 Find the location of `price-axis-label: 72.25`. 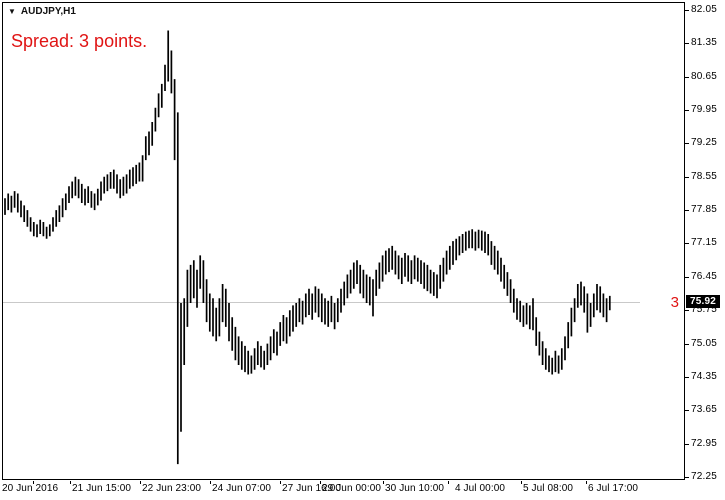

price-axis-label: 72.25 is located at coordinates (704, 476).